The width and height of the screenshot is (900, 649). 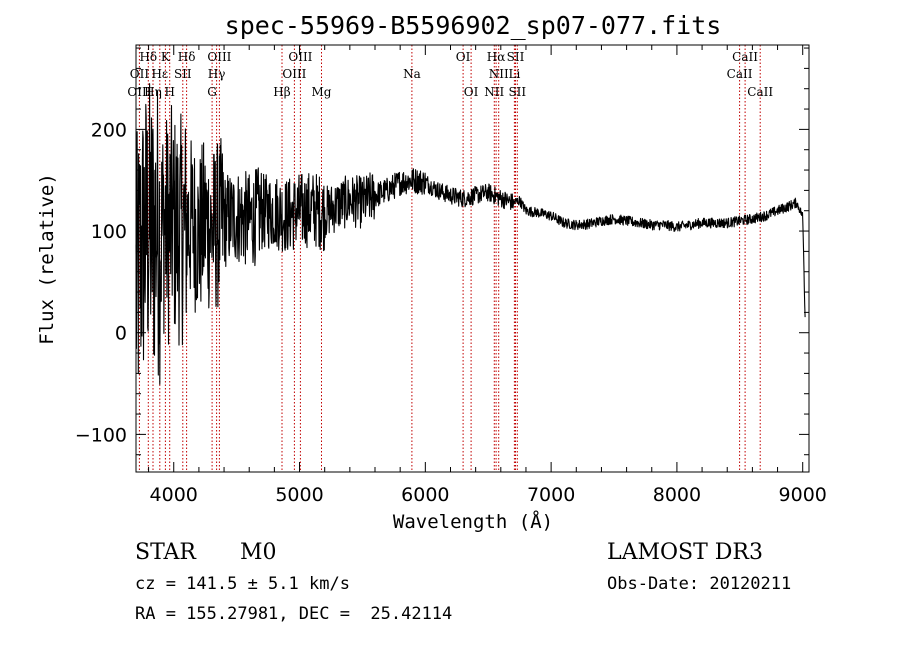 What do you see at coordinates (294, 614) in the screenshot?
I see `sky-coordinates: RA = 155.27981, DEC = 25.42114` at bounding box center [294, 614].